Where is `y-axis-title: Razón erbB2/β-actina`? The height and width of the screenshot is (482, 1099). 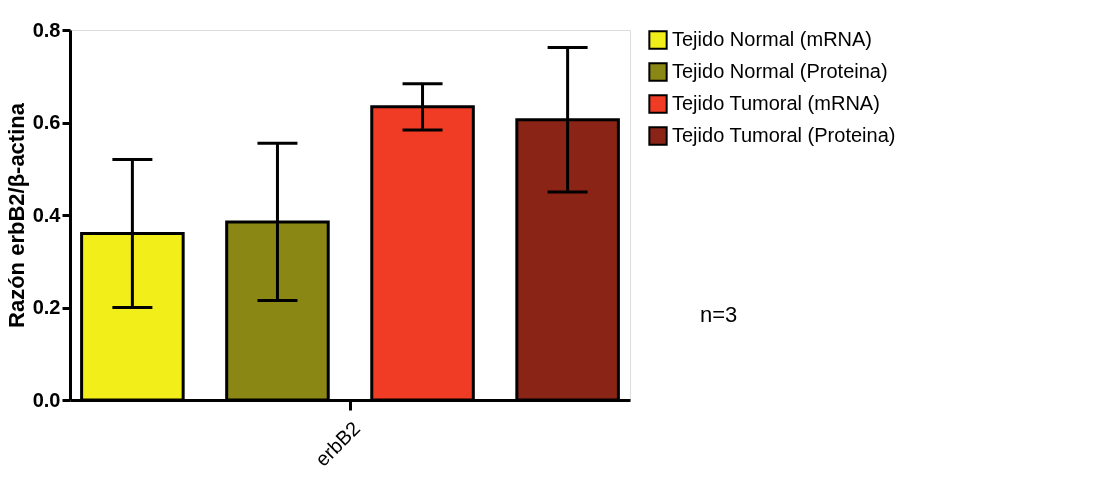
y-axis-title: Razón erbB2/β-actina is located at coordinates (16, 215).